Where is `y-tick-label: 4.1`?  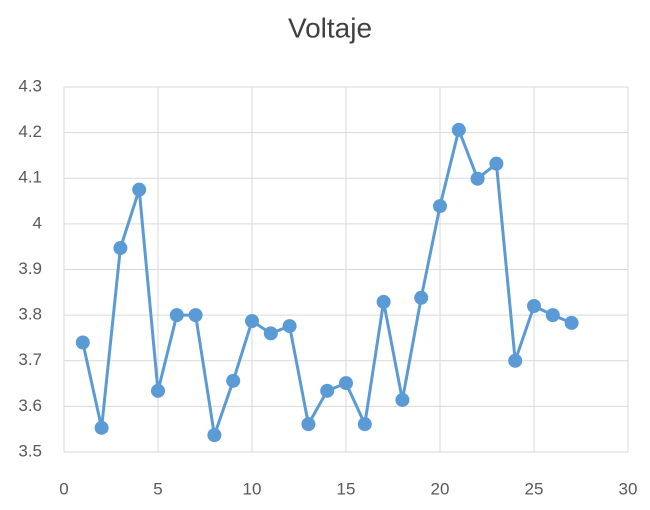 y-tick-label: 4.1 is located at coordinates (30, 177).